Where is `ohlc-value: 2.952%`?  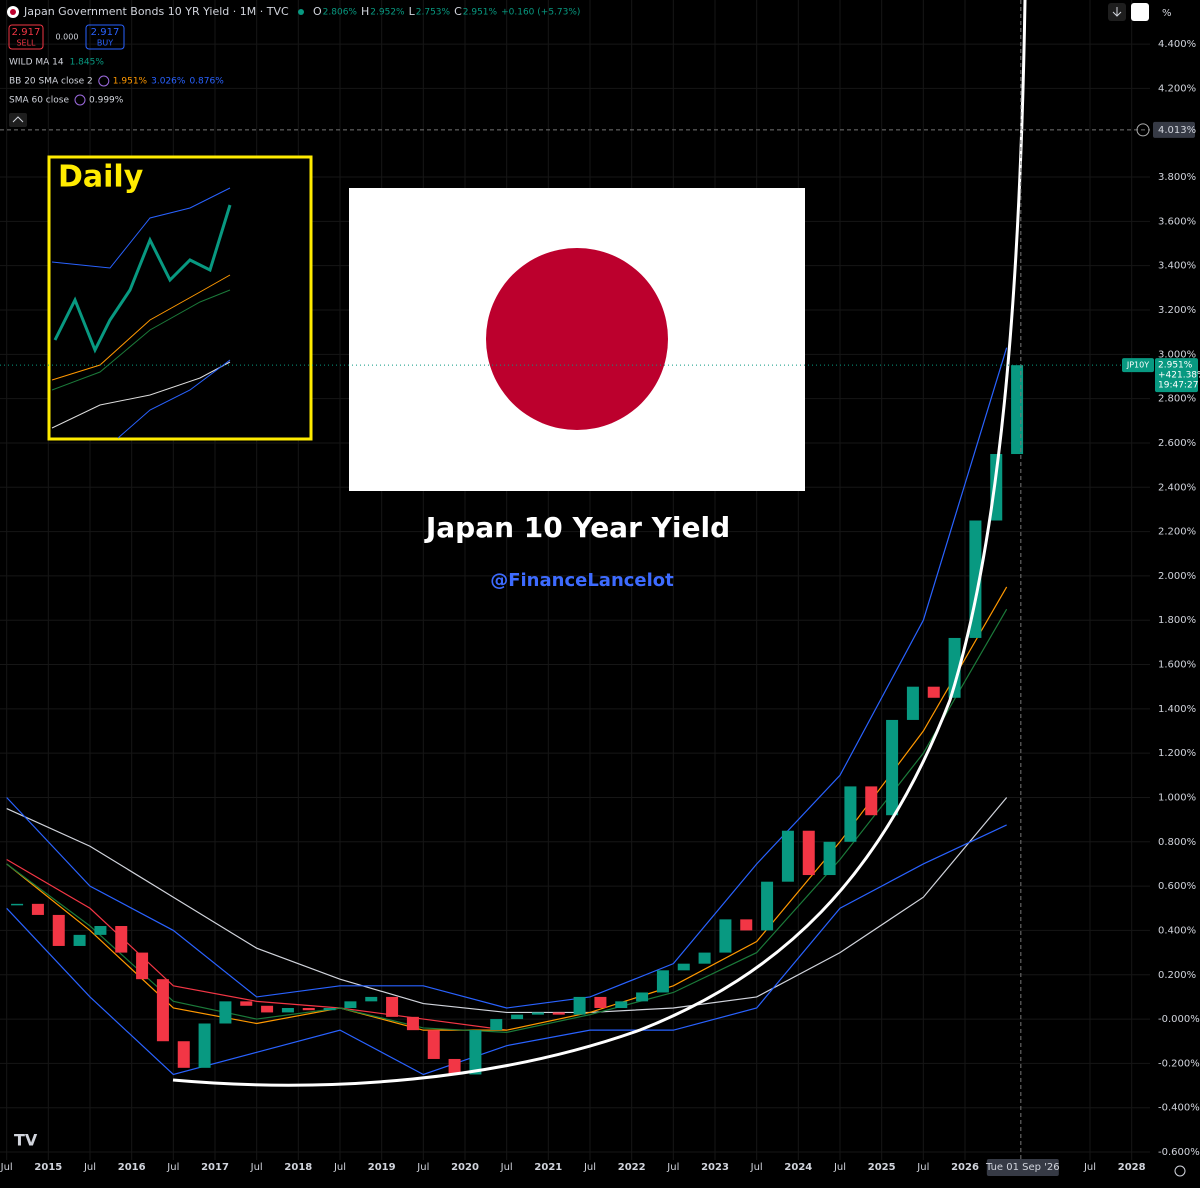 ohlc-value: 2.952% is located at coordinates (387, 13).